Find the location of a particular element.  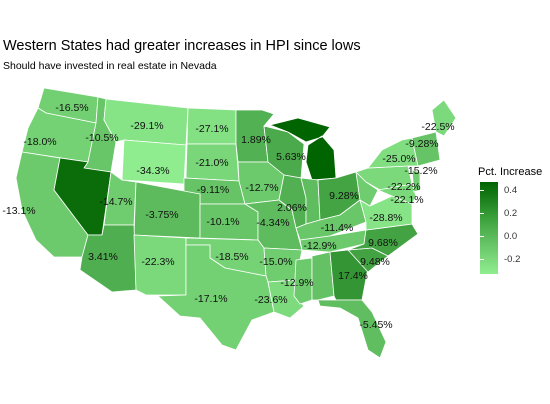

state-label-kentucky: -11.4% is located at coordinates (337, 228).